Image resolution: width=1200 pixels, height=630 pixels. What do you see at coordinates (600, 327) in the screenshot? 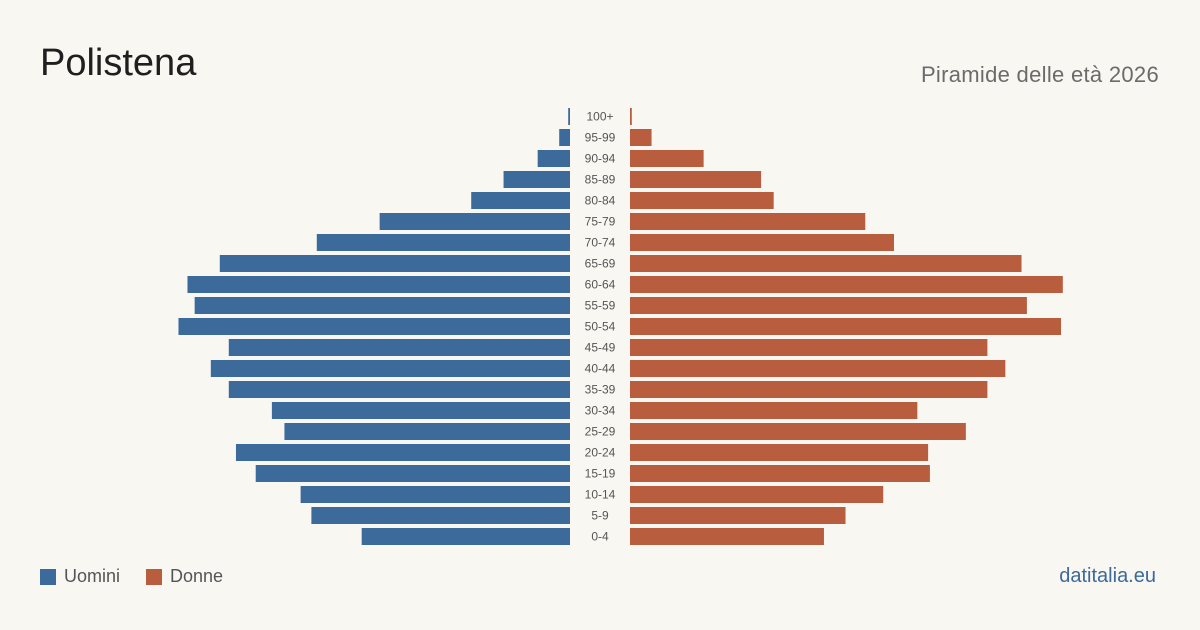
I see `age-label-50-54: 50-54` at bounding box center [600, 327].